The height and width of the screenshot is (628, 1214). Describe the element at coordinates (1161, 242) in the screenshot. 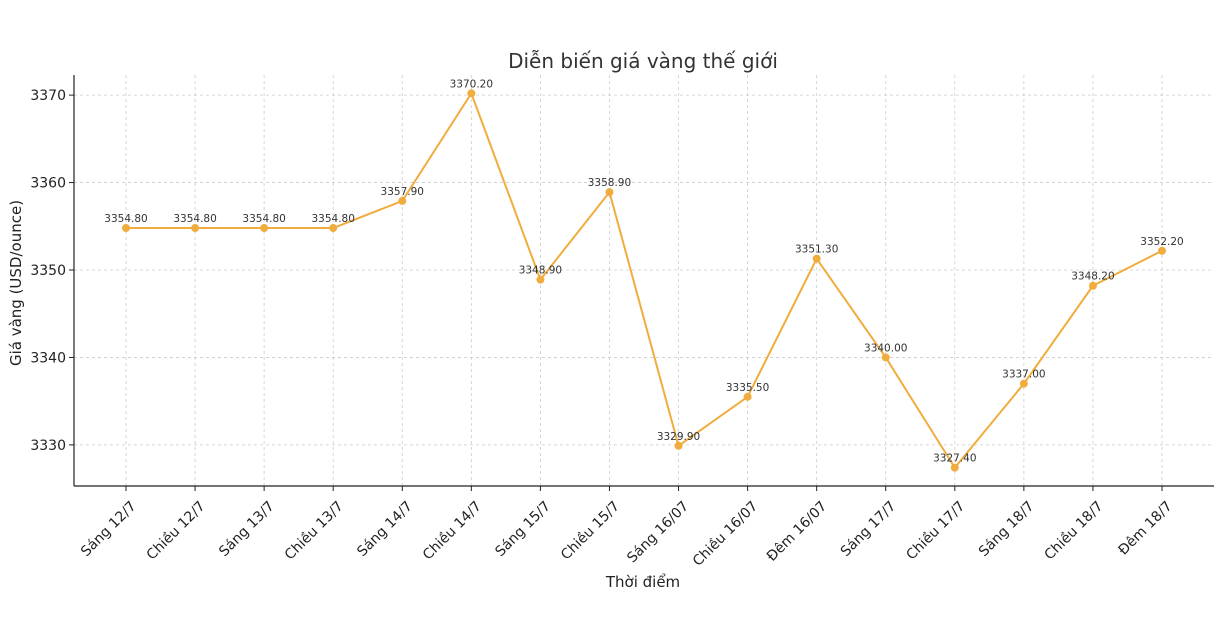

I see `data-label: 3352.20` at that location.